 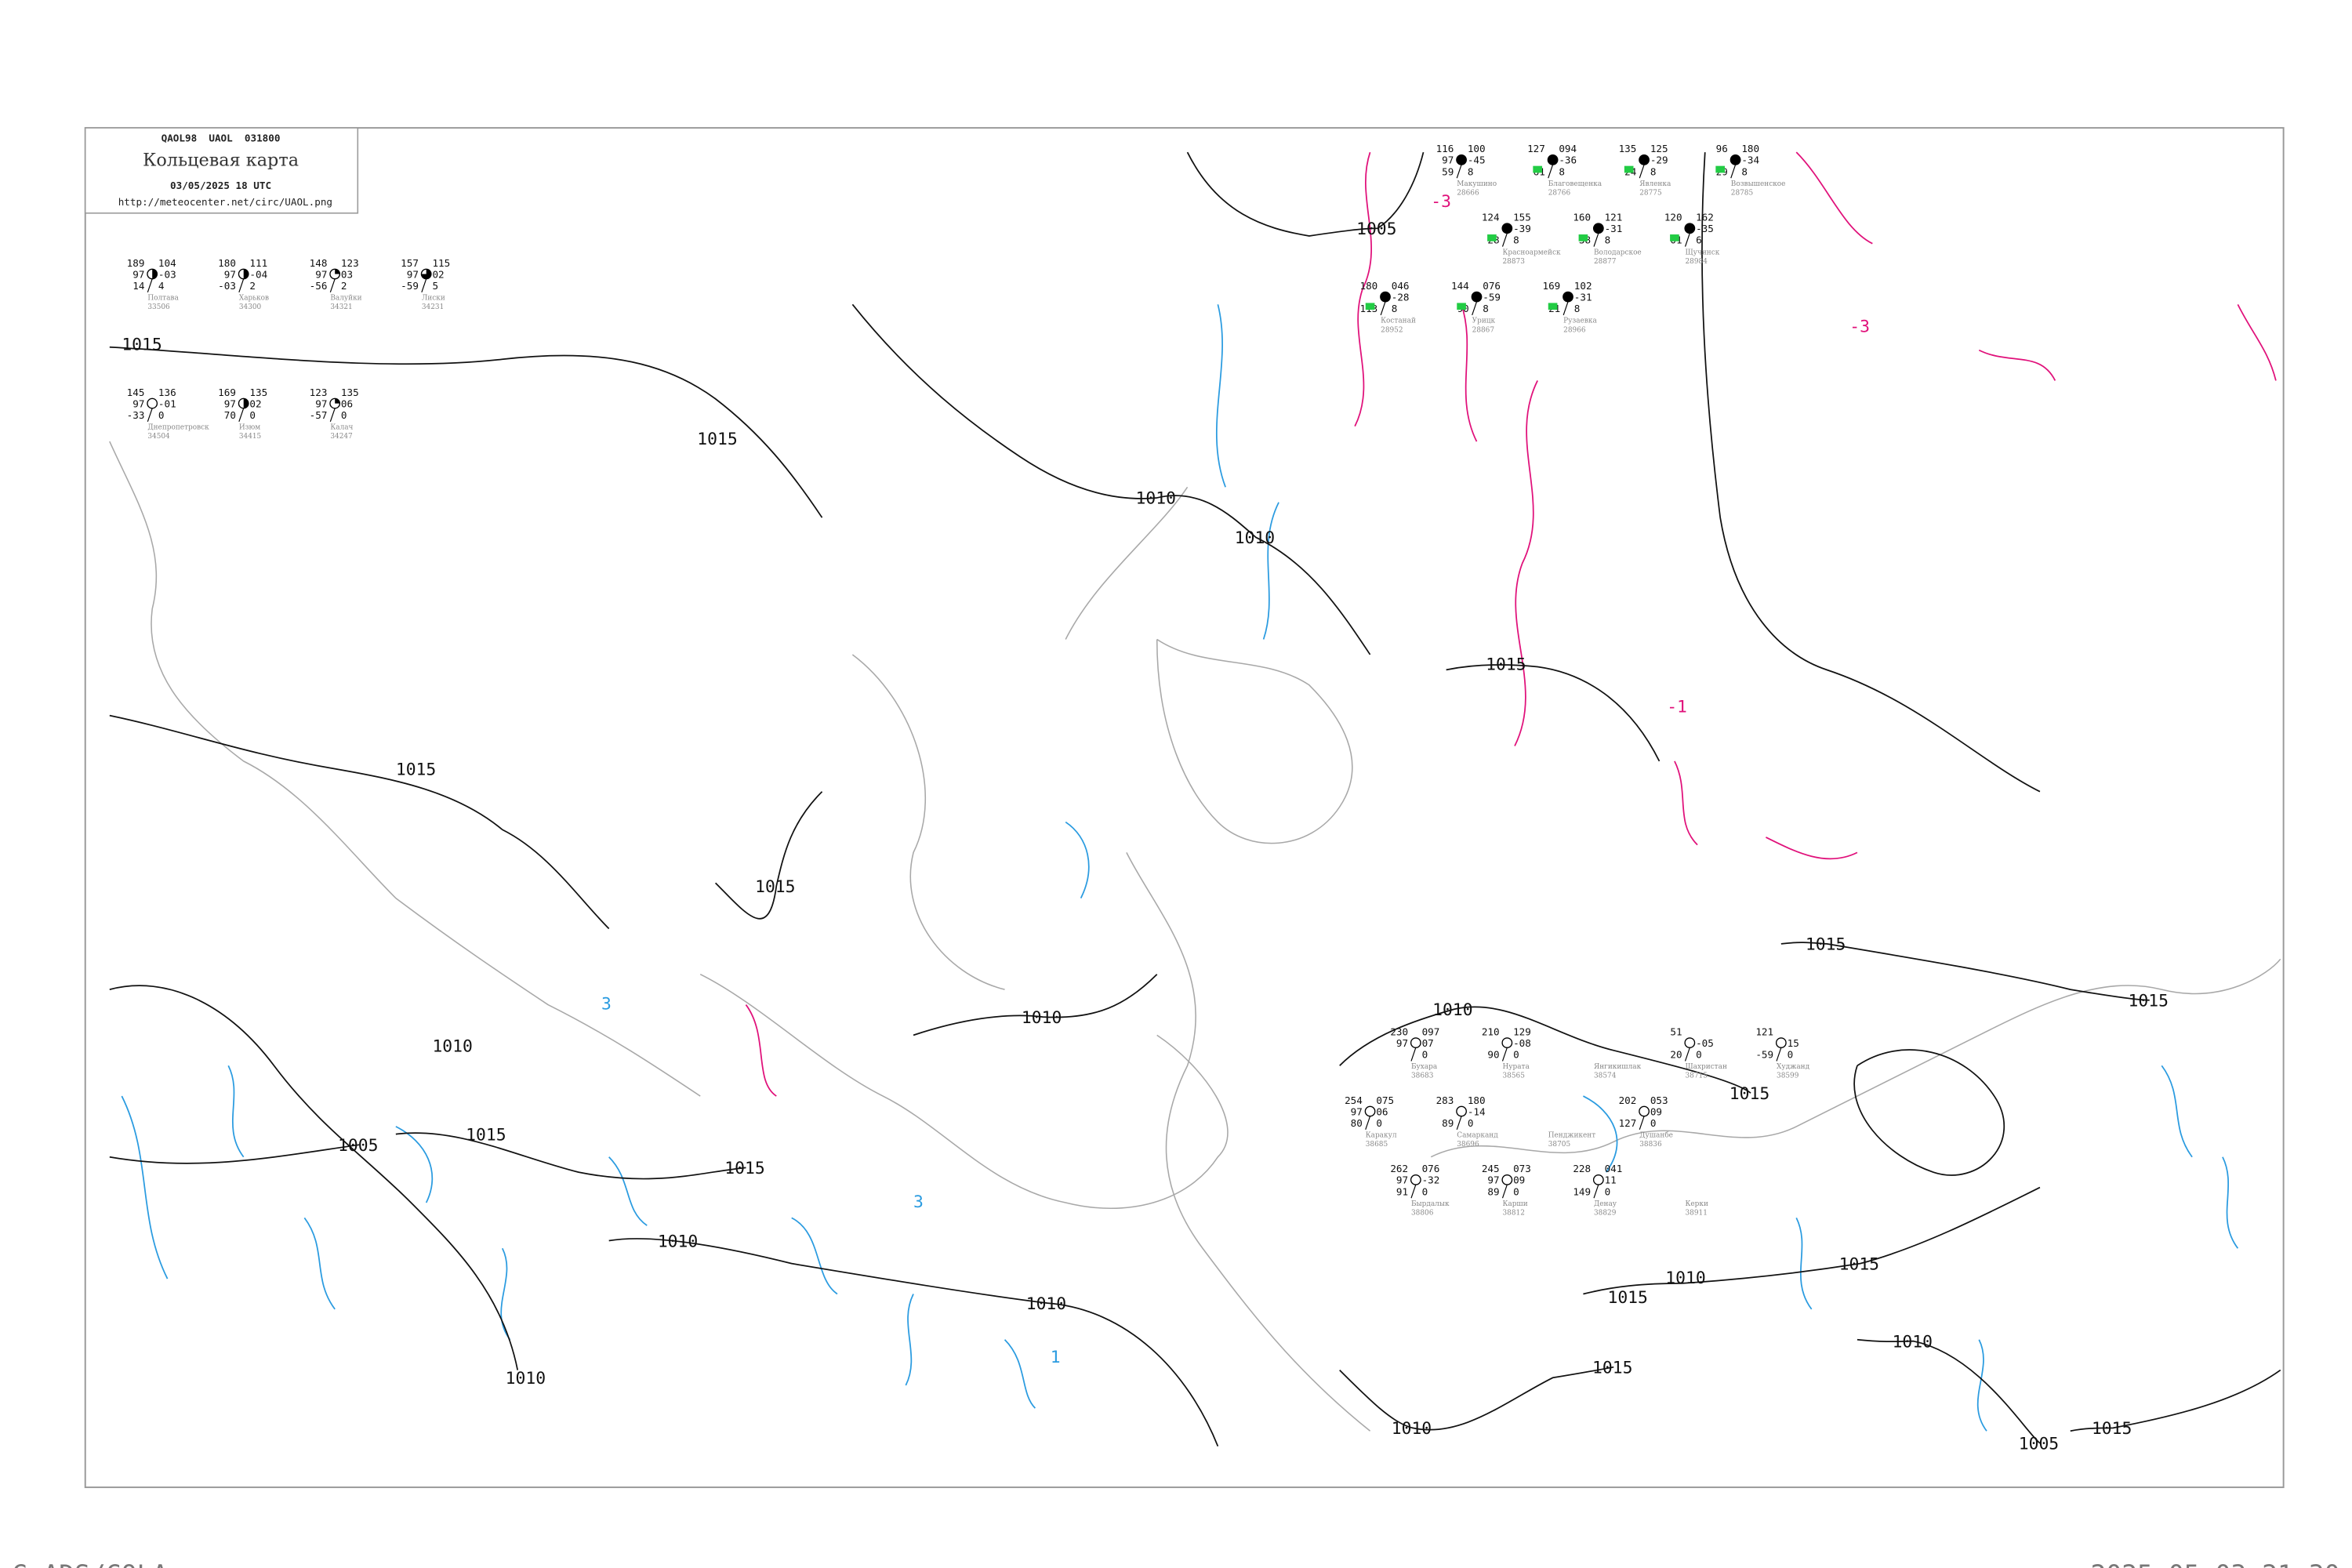 I want to click on isotherm-label: 1, so click(x=1056, y=1357).